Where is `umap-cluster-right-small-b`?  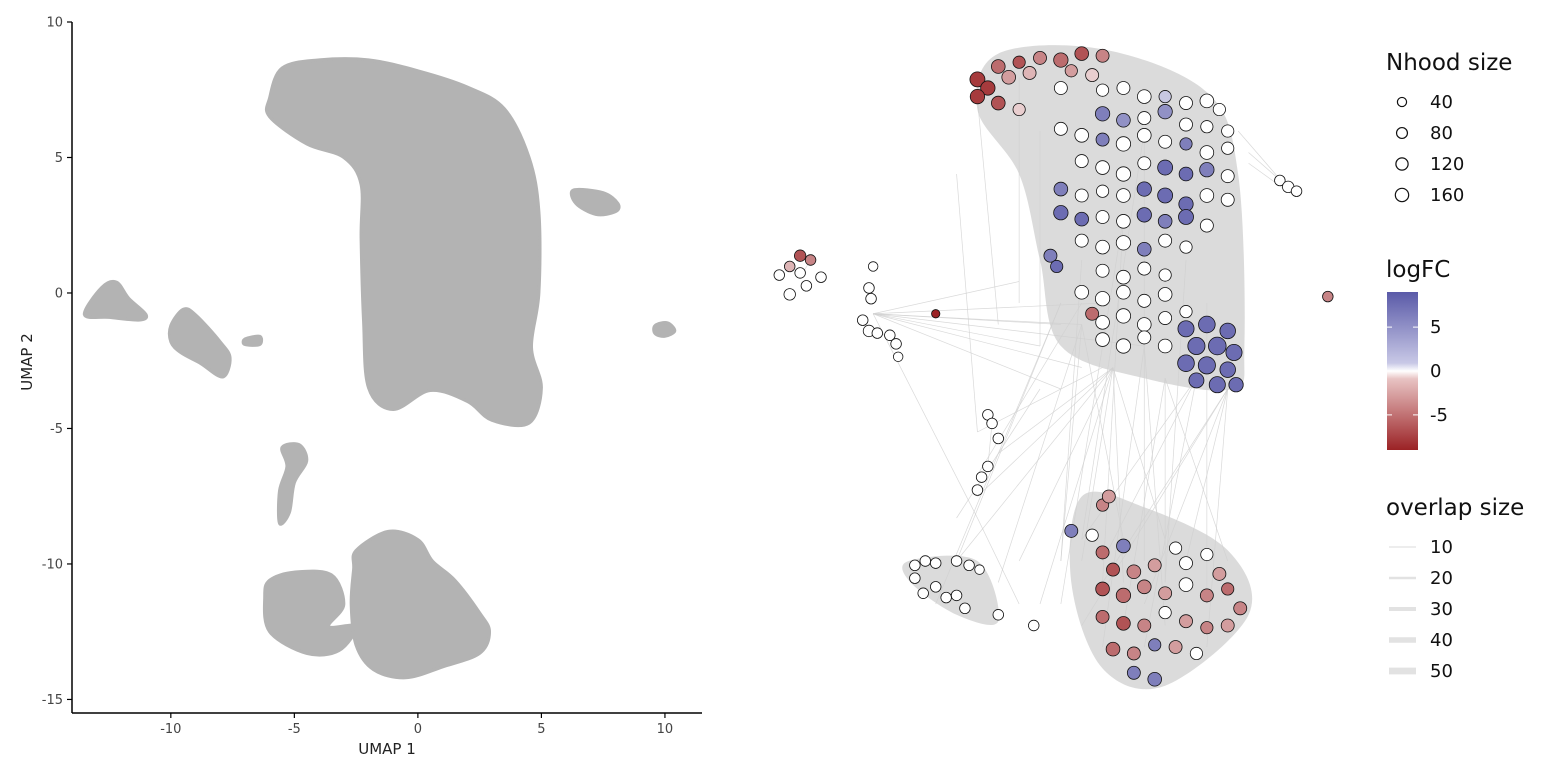 umap-cluster-right-small-b is located at coordinates (664, 329).